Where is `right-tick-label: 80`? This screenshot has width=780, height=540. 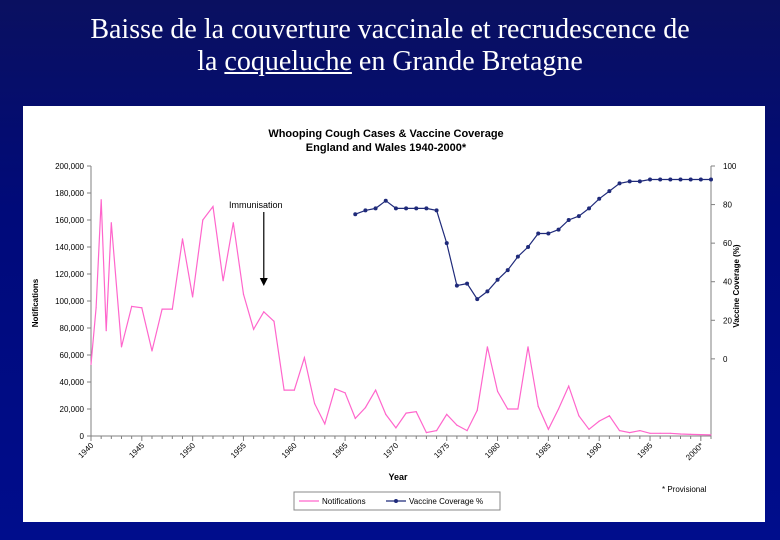 right-tick-label: 80 is located at coordinates (727, 205).